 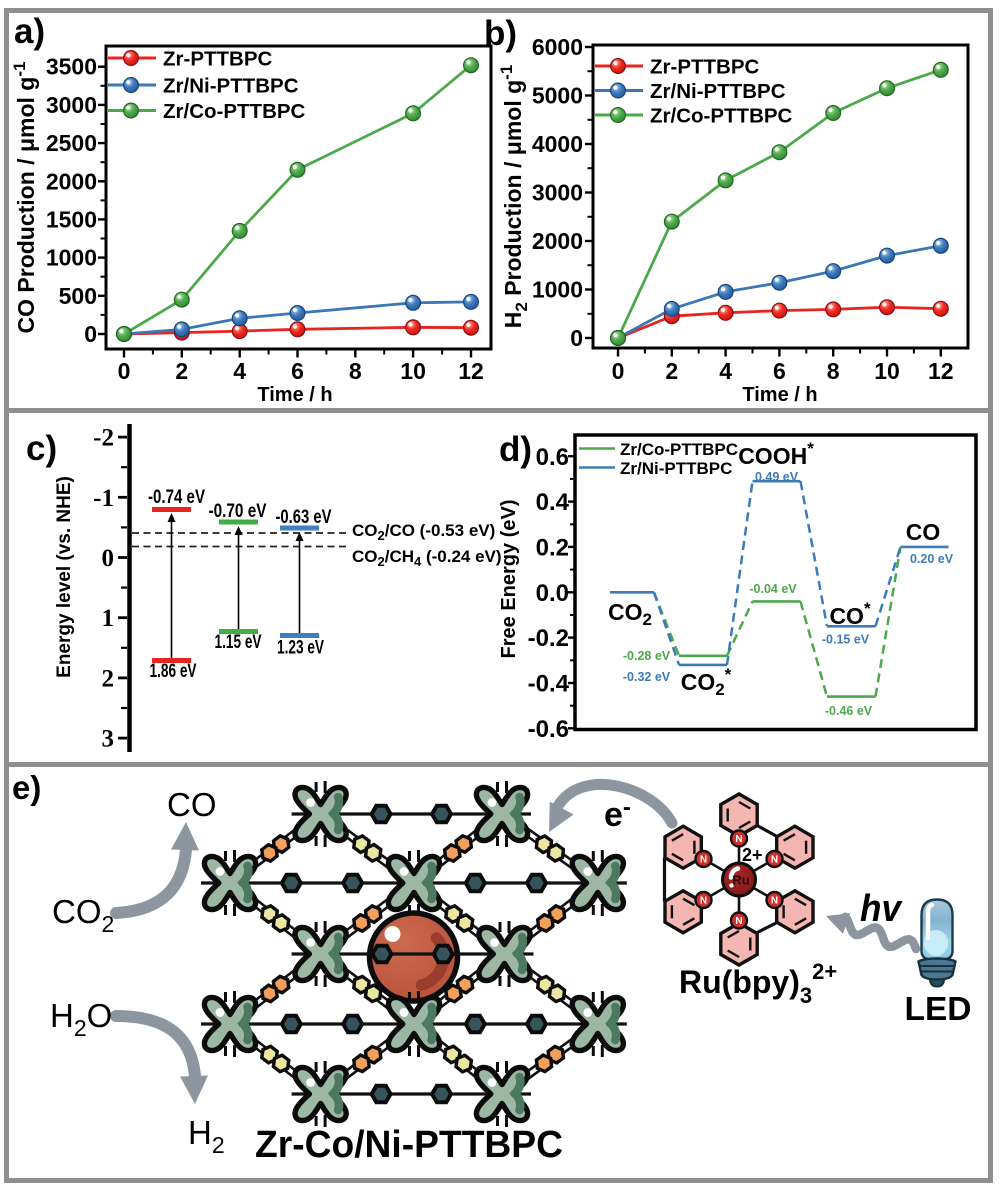 I want to click on svg-text: Zr-Co/Ni-PTTBPC, so click(x=409, y=1145).